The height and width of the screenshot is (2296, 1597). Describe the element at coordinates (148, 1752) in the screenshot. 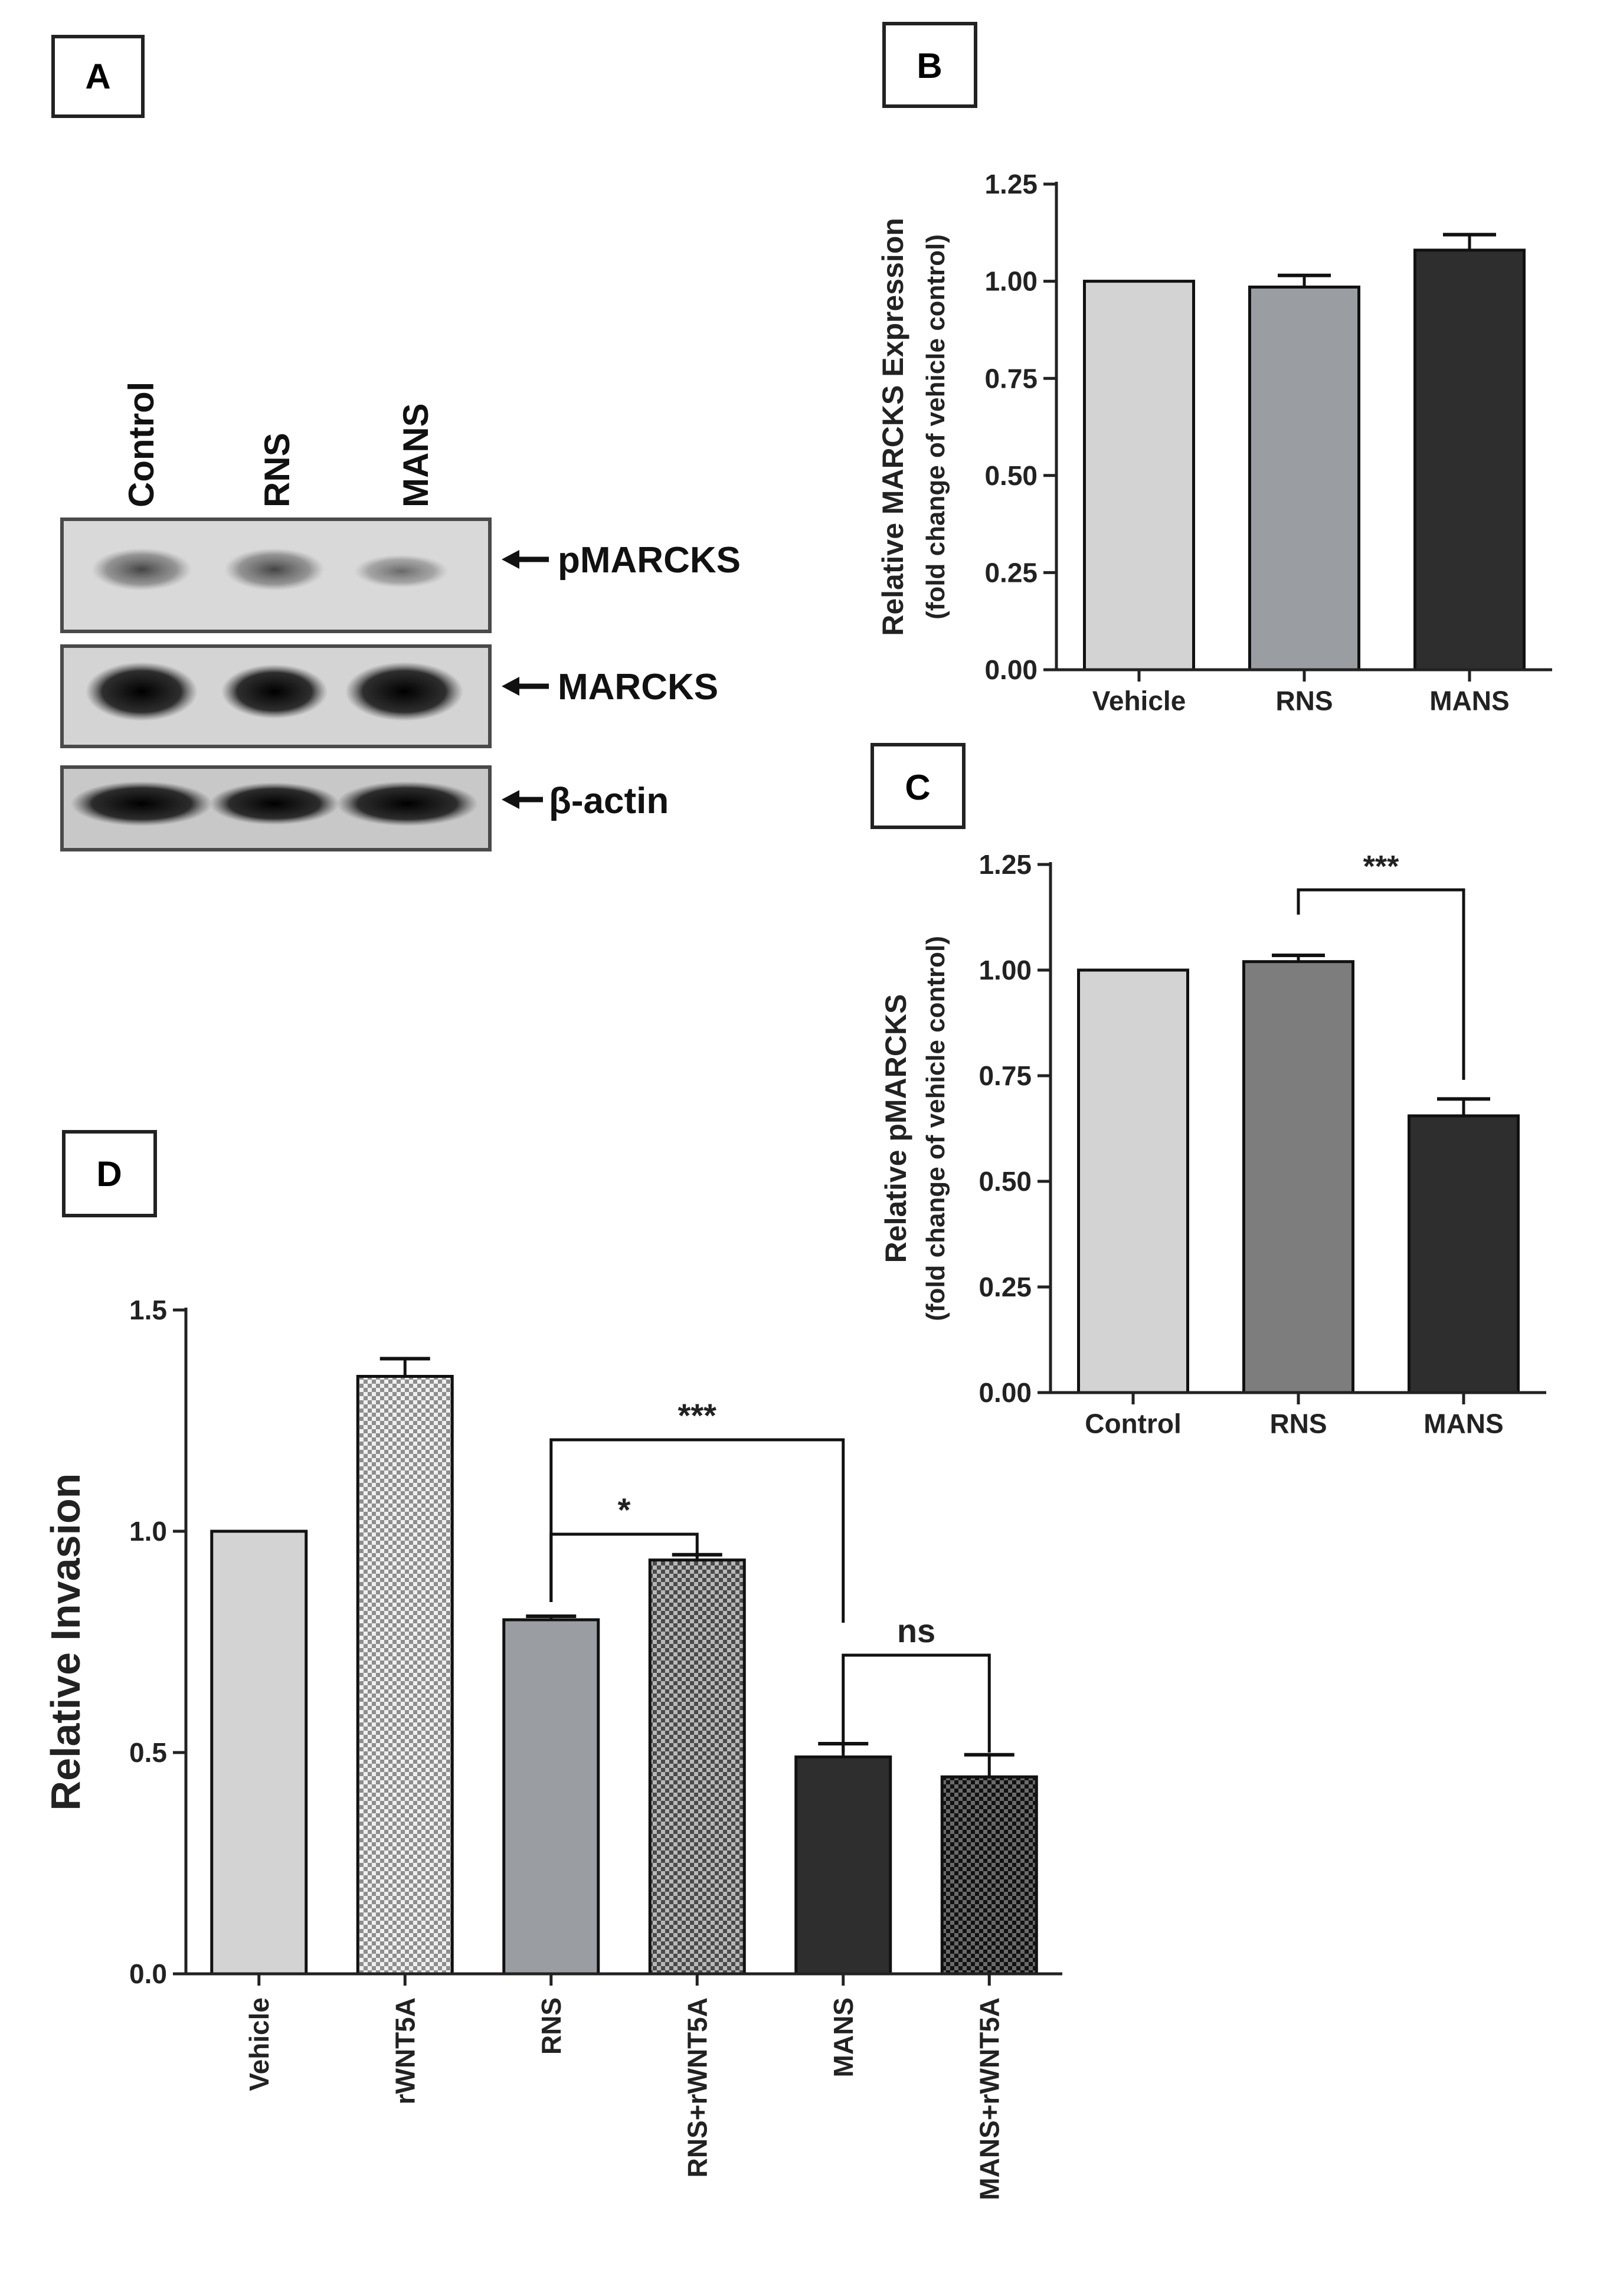

I see `y-tick-label: 0.5` at that location.